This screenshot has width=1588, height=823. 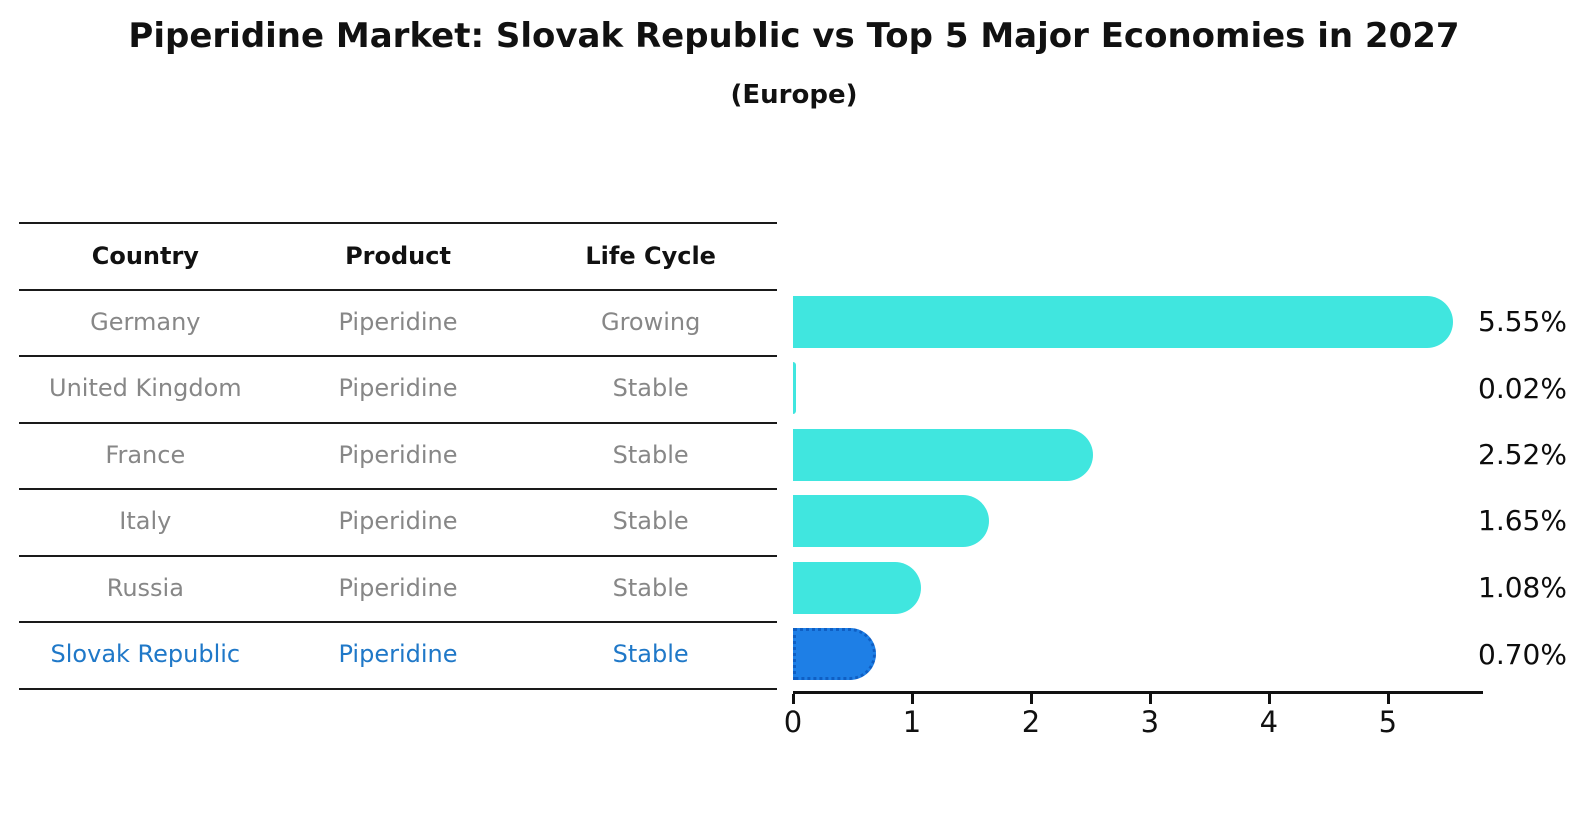 What do you see at coordinates (1522, 654) in the screenshot?
I see `value-label: 0.70%` at bounding box center [1522, 654].